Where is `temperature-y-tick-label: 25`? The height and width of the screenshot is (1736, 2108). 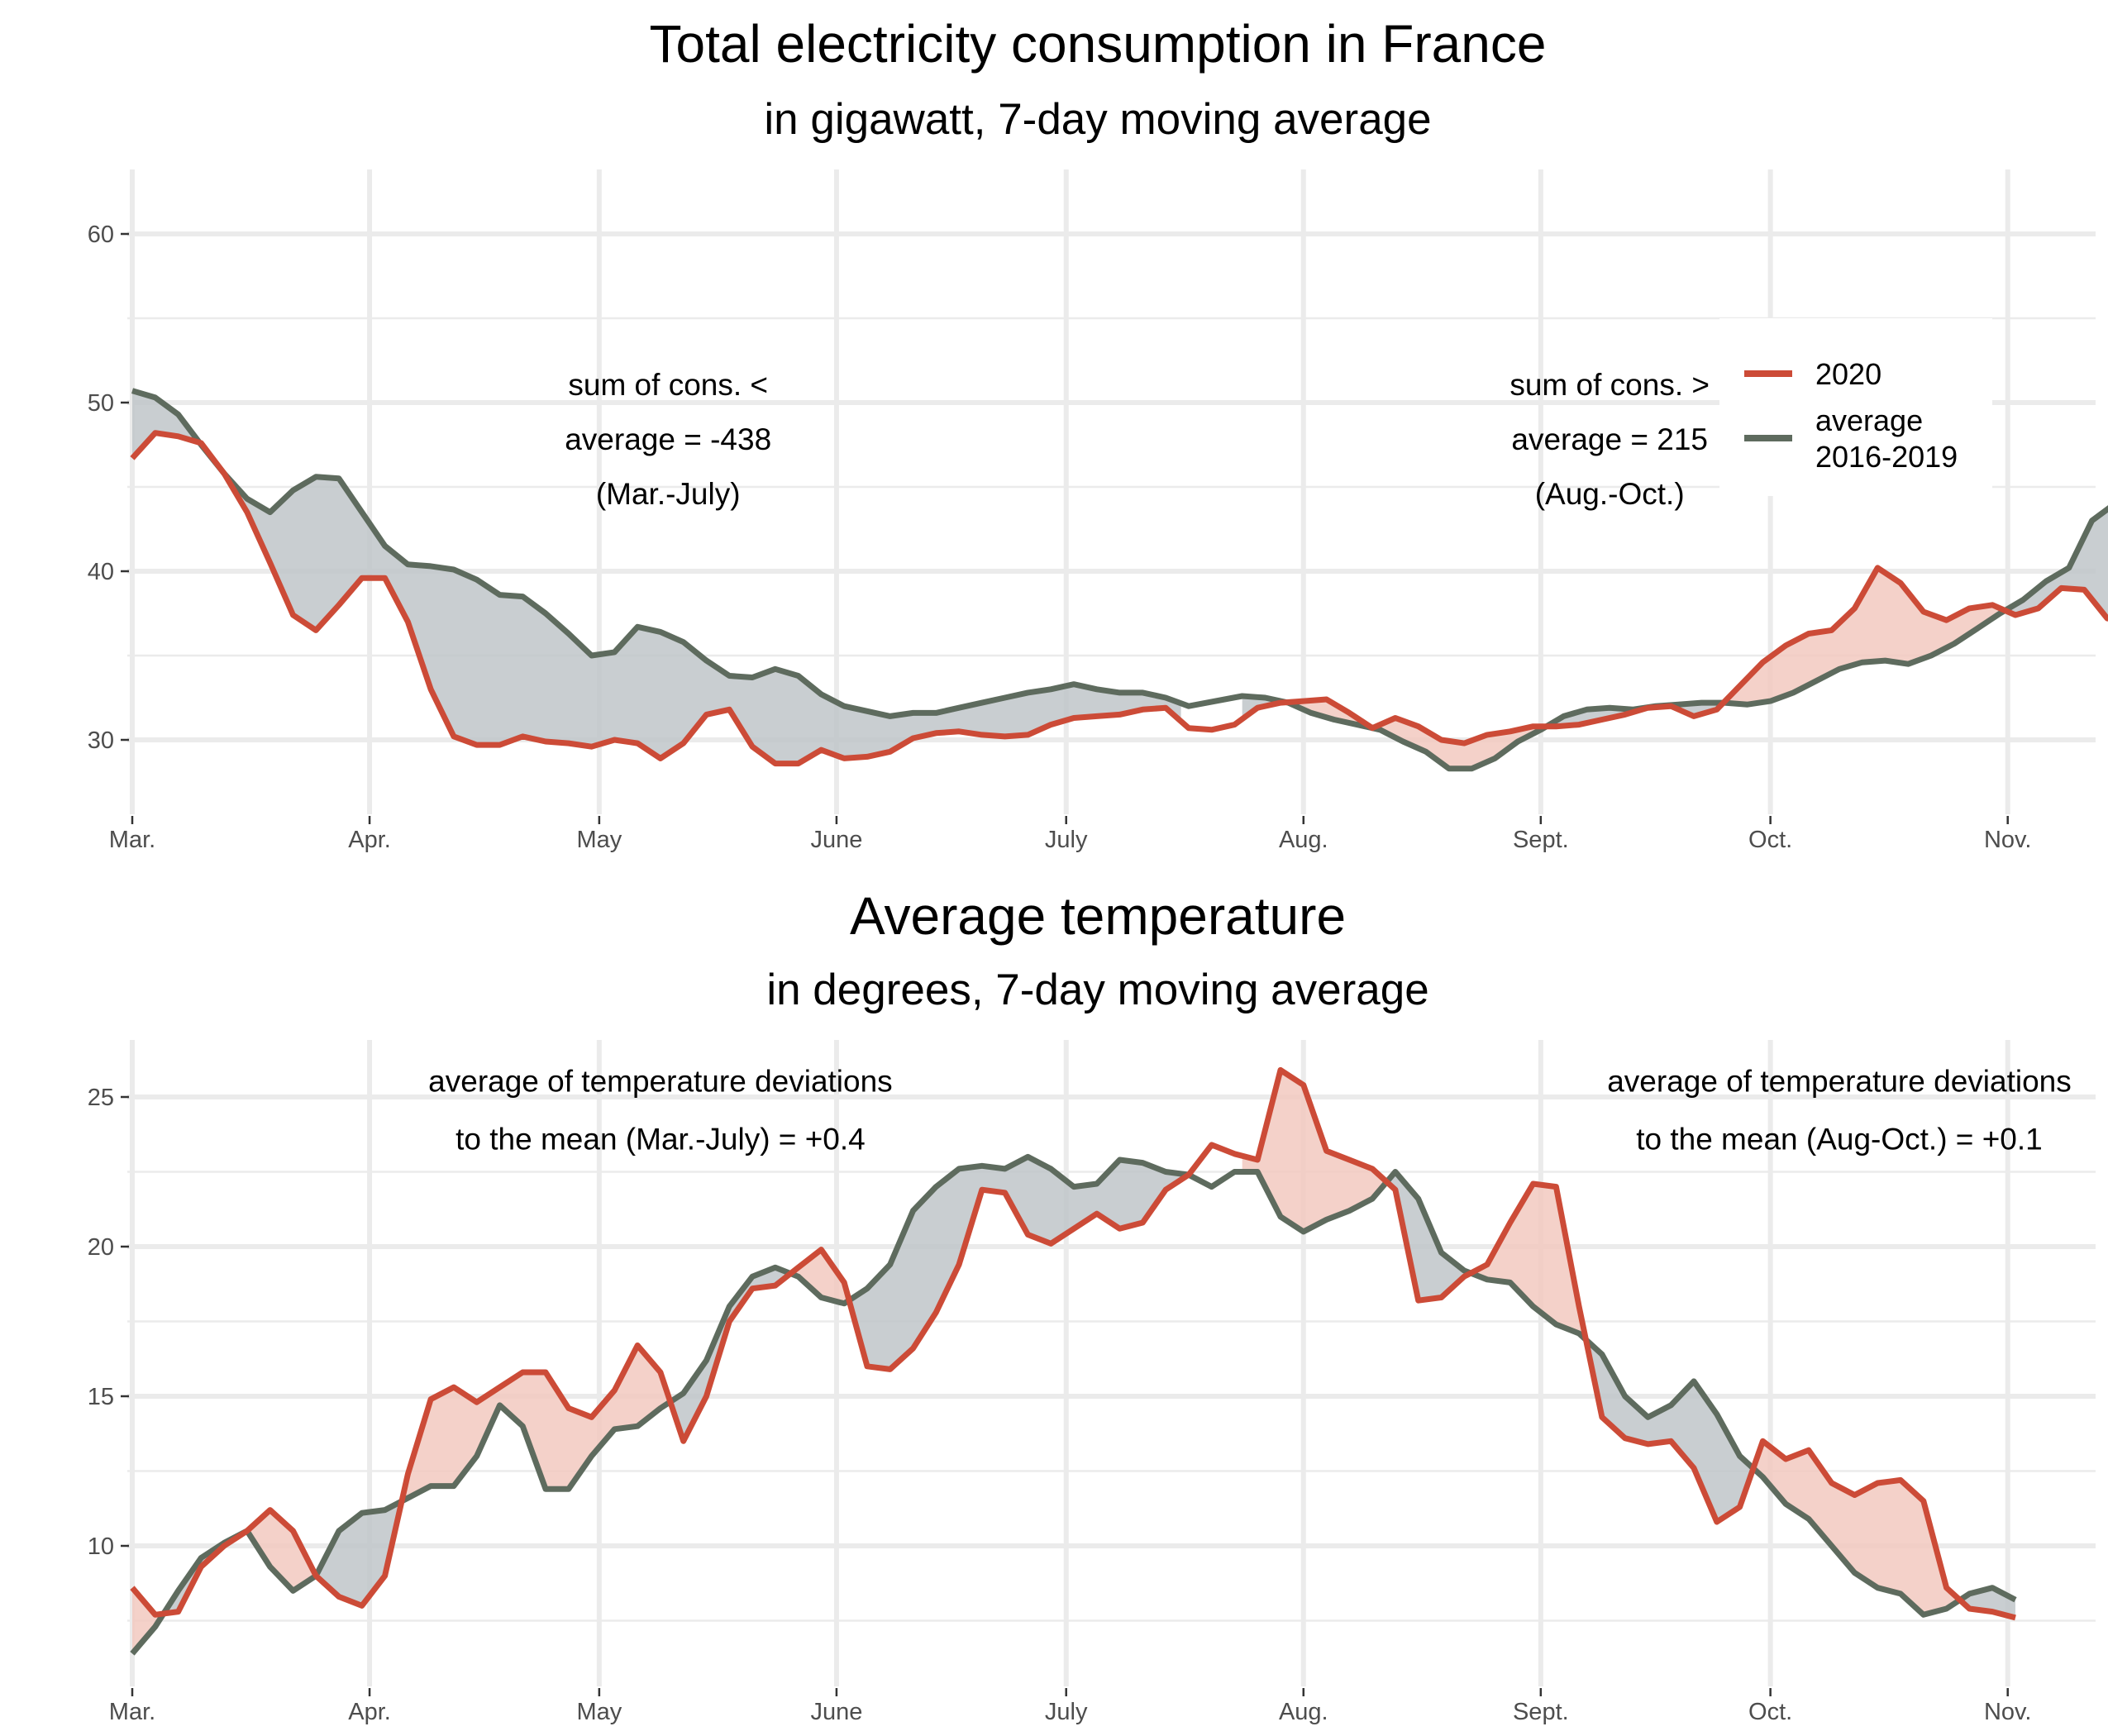
temperature-y-tick-label: 25 is located at coordinates (101, 1098).